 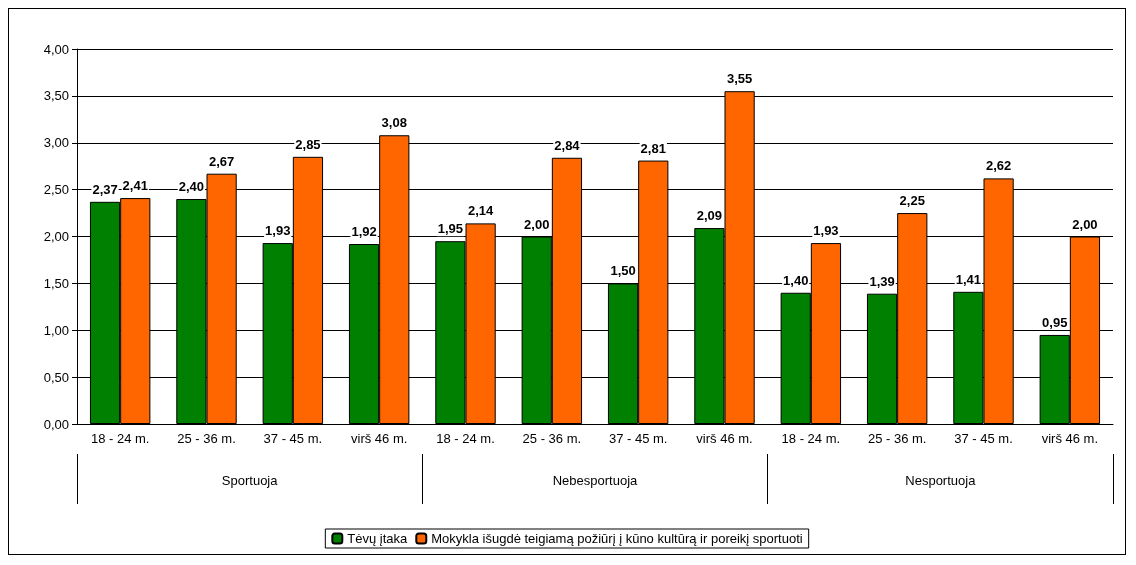 I want to click on y-tick-label: 2,00, so click(x=56, y=236).